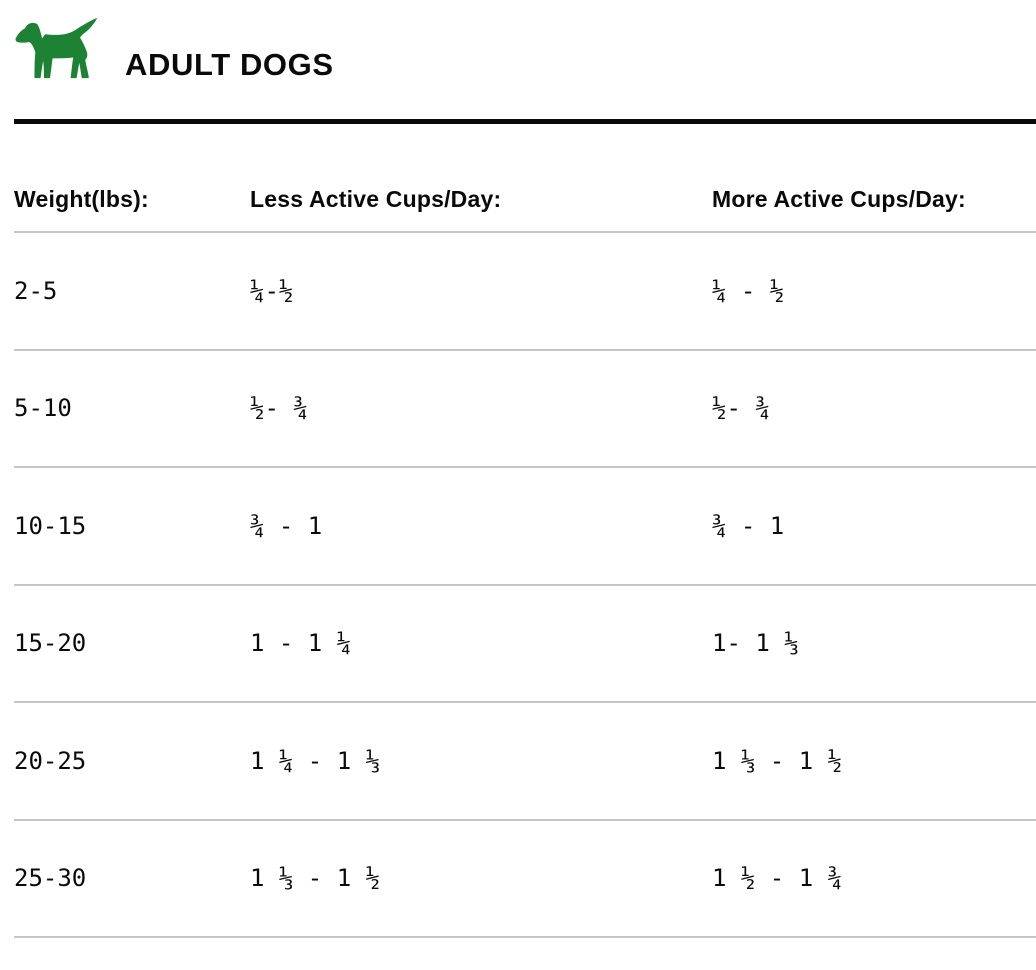 The height and width of the screenshot is (970, 1036). What do you see at coordinates (272, 290) in the screenshot?
I see `less-active-cell: ¼-½` at bounding box center [272, 290].